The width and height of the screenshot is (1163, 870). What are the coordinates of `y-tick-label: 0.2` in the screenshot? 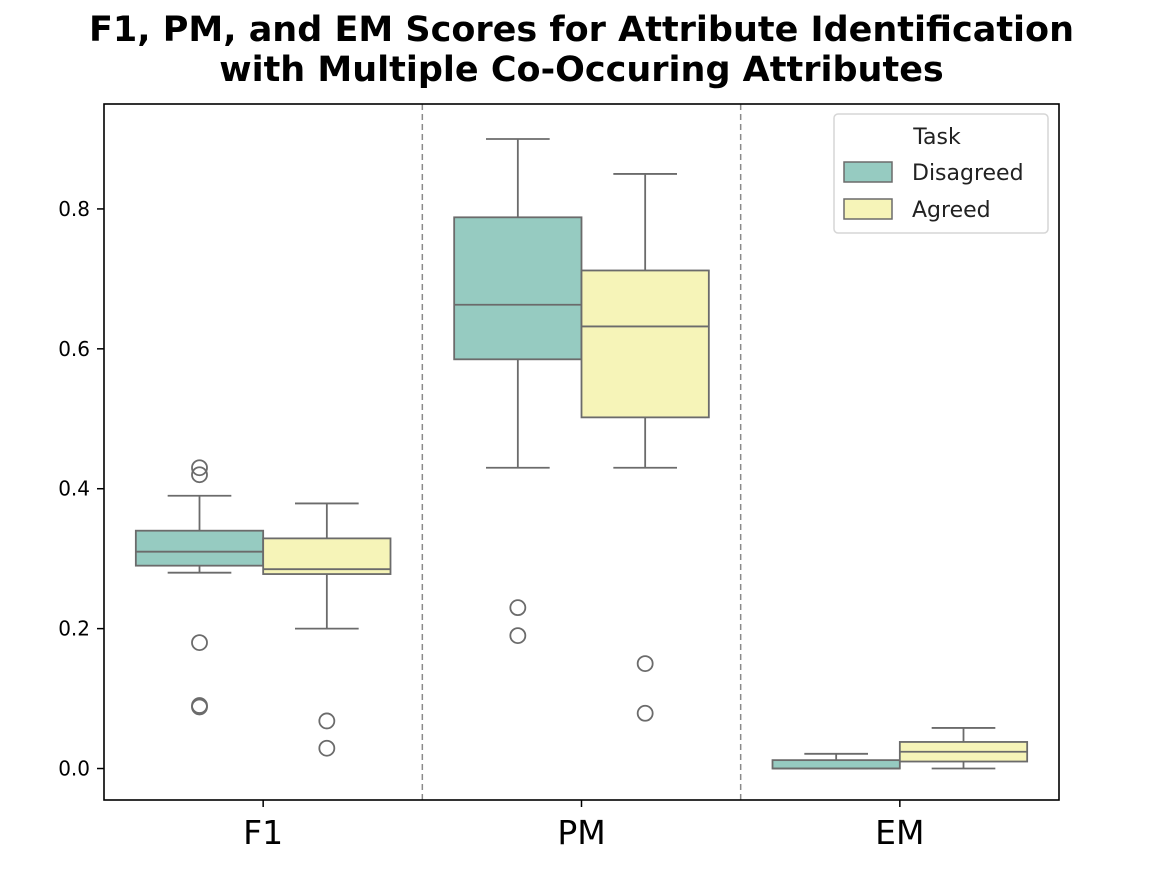 It's located at (74, 629).